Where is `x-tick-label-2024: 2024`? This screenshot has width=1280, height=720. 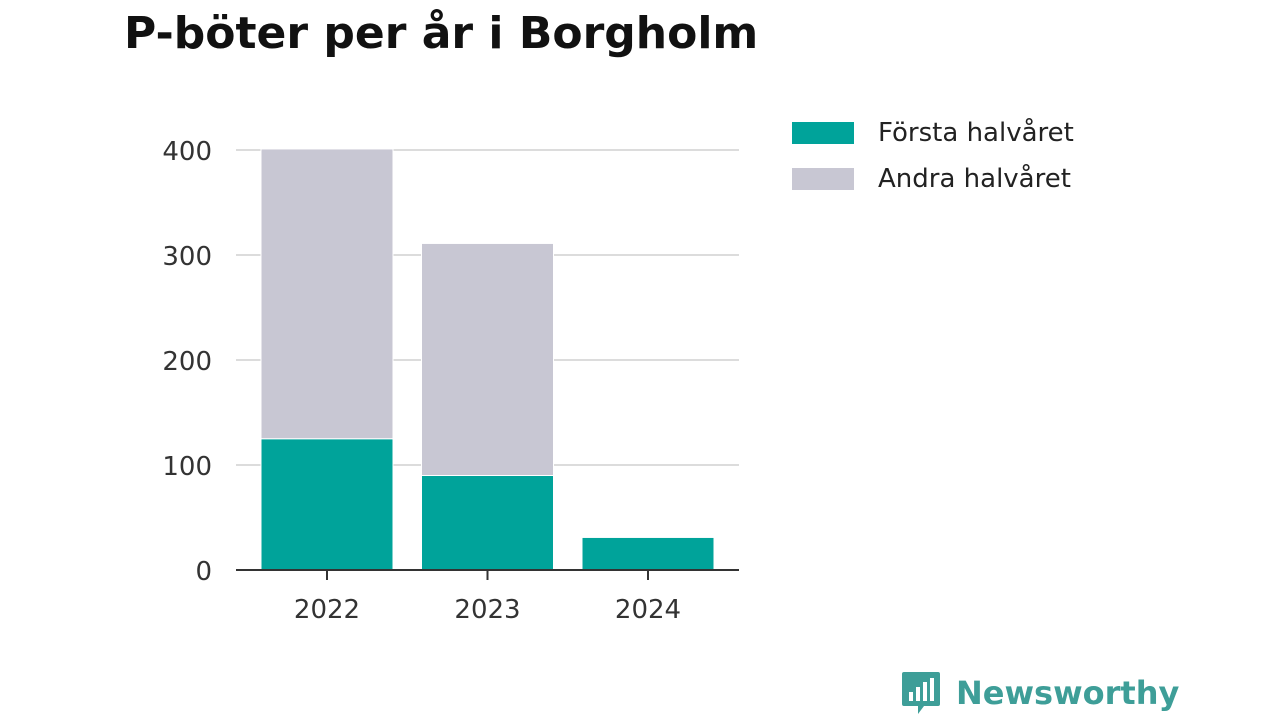 x-tick-label-2024: 2024 is located at coordinates (648, 610).